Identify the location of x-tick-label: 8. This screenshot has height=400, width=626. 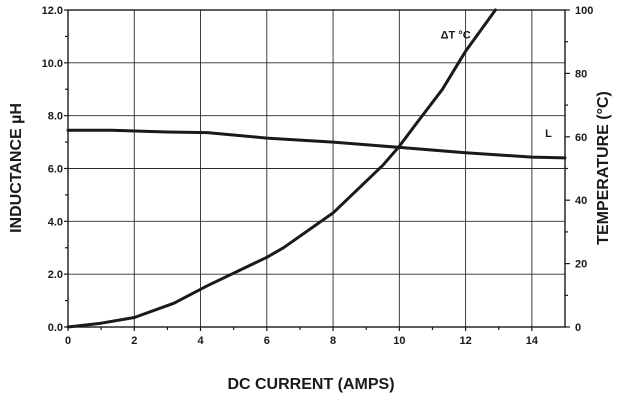
(333, 341).